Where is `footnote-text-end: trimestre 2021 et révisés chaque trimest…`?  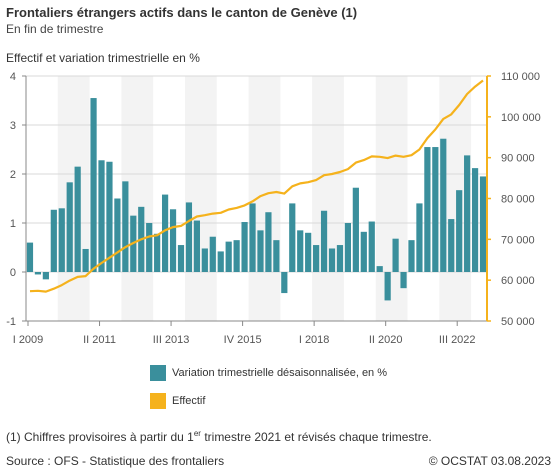
footnote-text-end: trimestre 2021 et révisés chaque trimest… is located at coordinates (316, 437).